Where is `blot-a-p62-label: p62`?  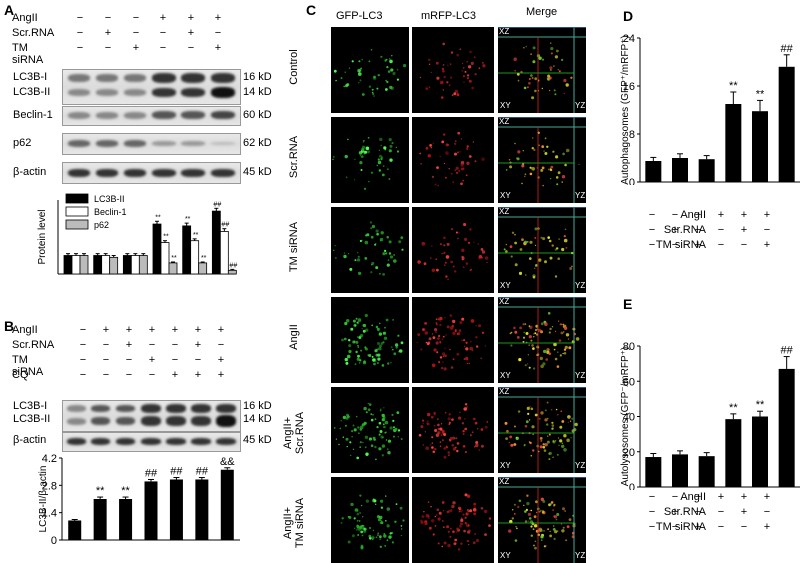 blot-a-p62-label: p62 is located at coordinates (22, 143).